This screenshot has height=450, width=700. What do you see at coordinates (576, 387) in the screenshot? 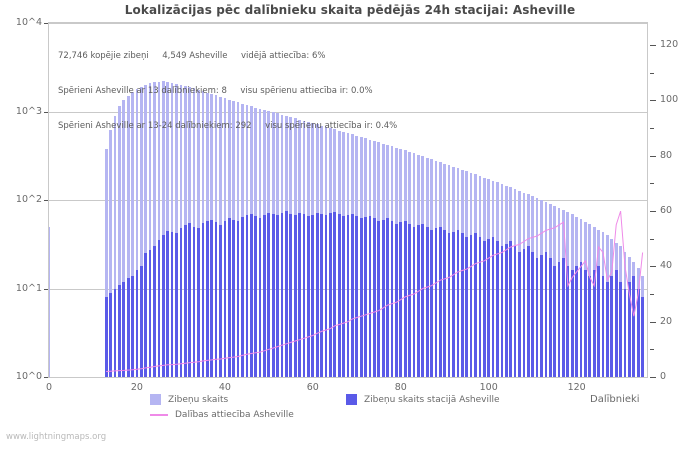
I see `x-tick-label: 120` at bounding box center [576, 387].